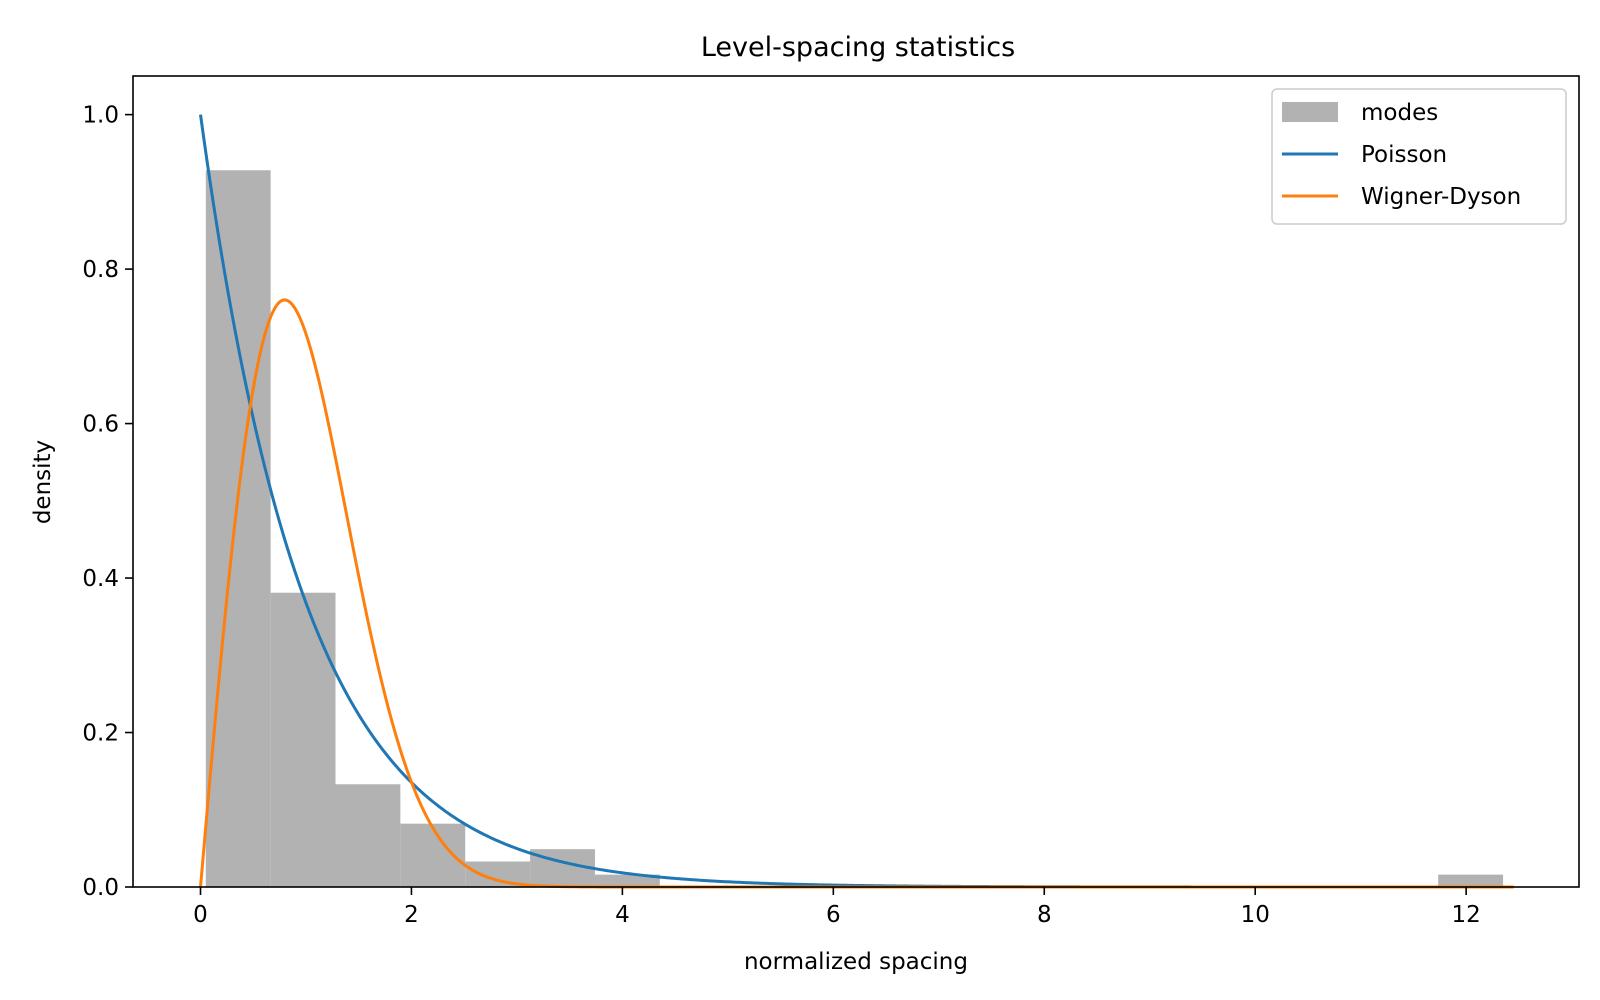 The image size is (1600, 1000). Describe the element at coordinates (858, 47) in the screenshot. I see `chart-title: Level-spacing statistics` at that location.